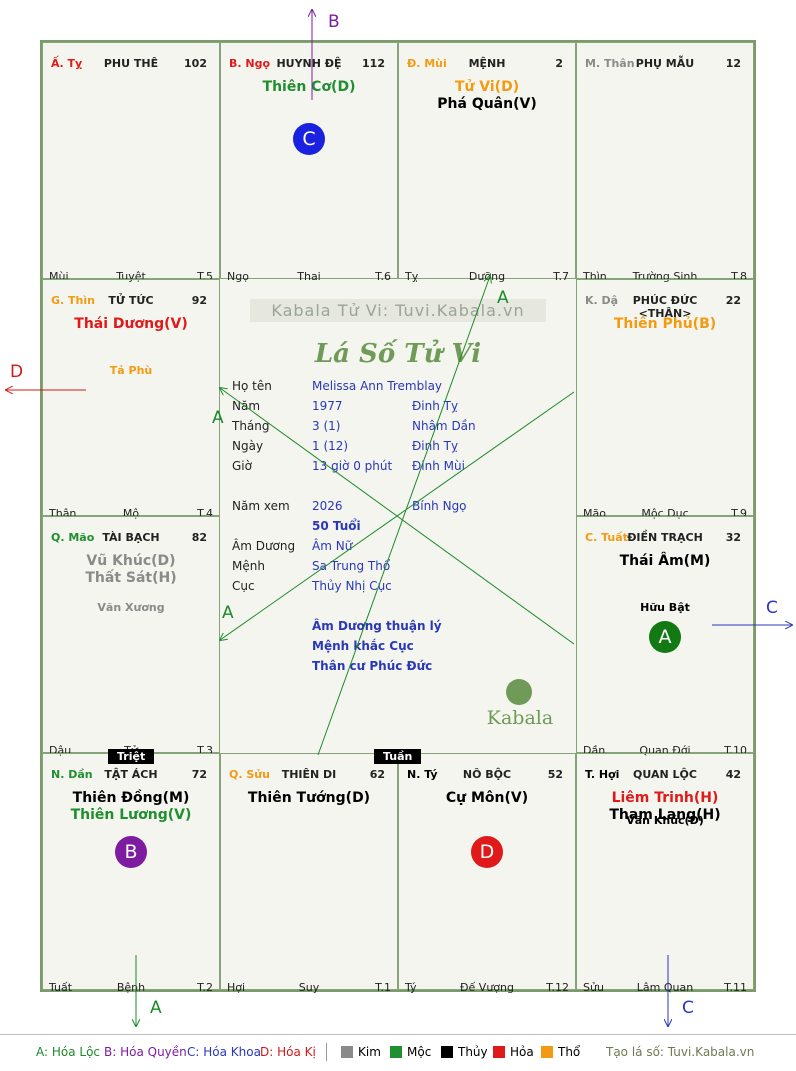 The height and width of the screenshot is (1071, 796). Describe the element at coordinates (487, 774) in the screenshot. I see `palace-name: NÔ BỘC` at that location.